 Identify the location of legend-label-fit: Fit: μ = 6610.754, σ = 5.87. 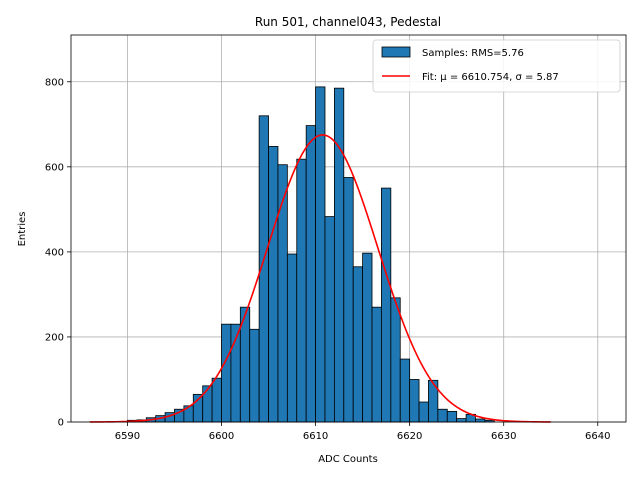
(490, 77).